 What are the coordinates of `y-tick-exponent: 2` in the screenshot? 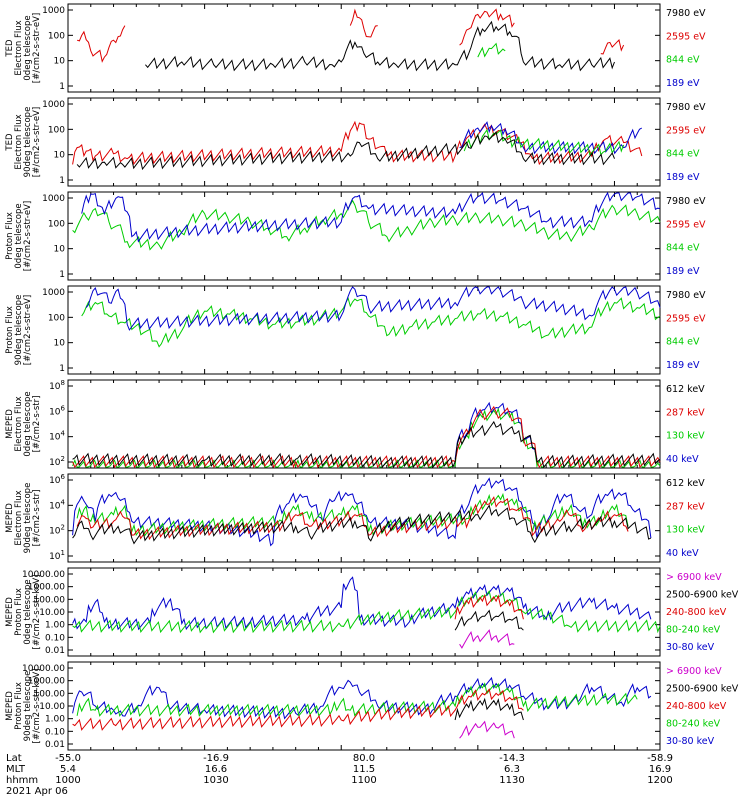 It's located at (63, 459).